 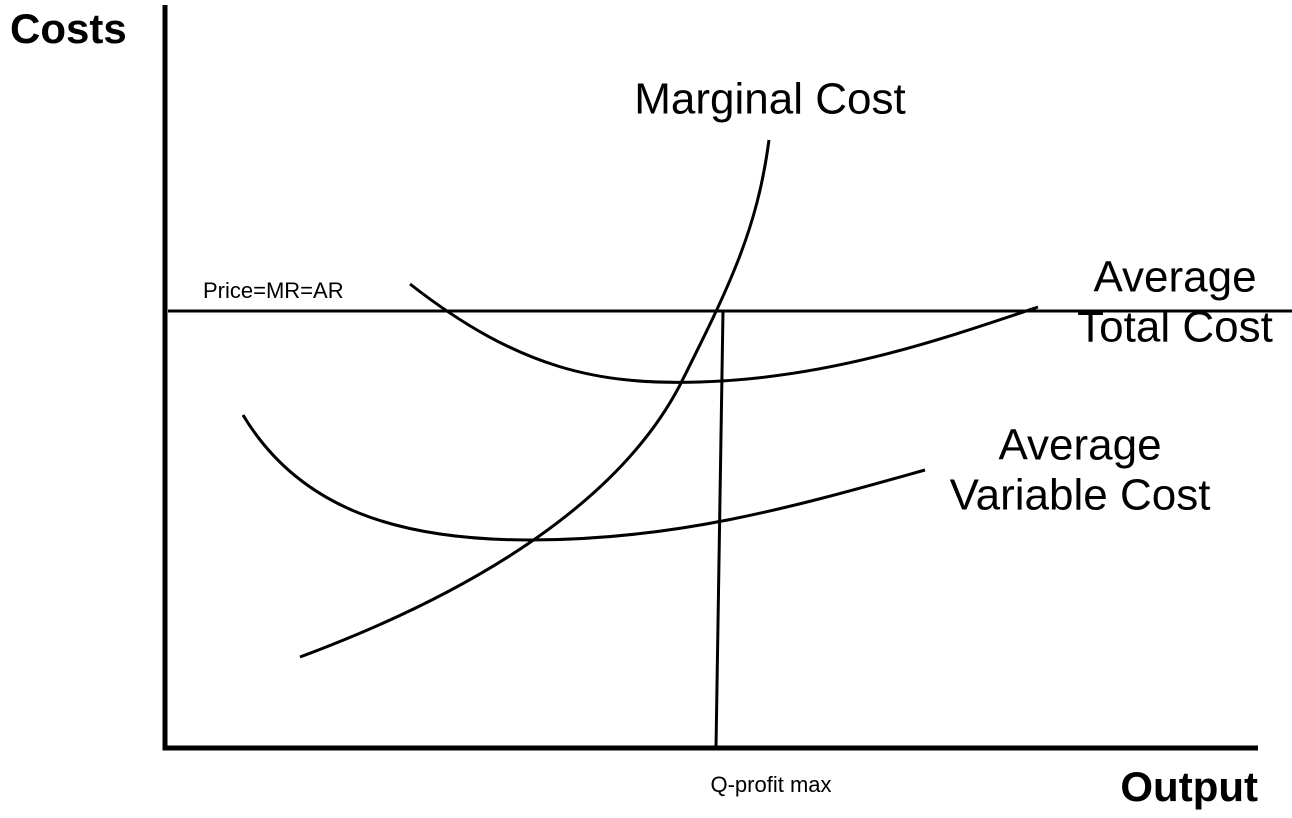 What do you see at coordinates (1174, 277) in the screenshot?
I see `atc-label: Average` at bounding box center [1174, 277].